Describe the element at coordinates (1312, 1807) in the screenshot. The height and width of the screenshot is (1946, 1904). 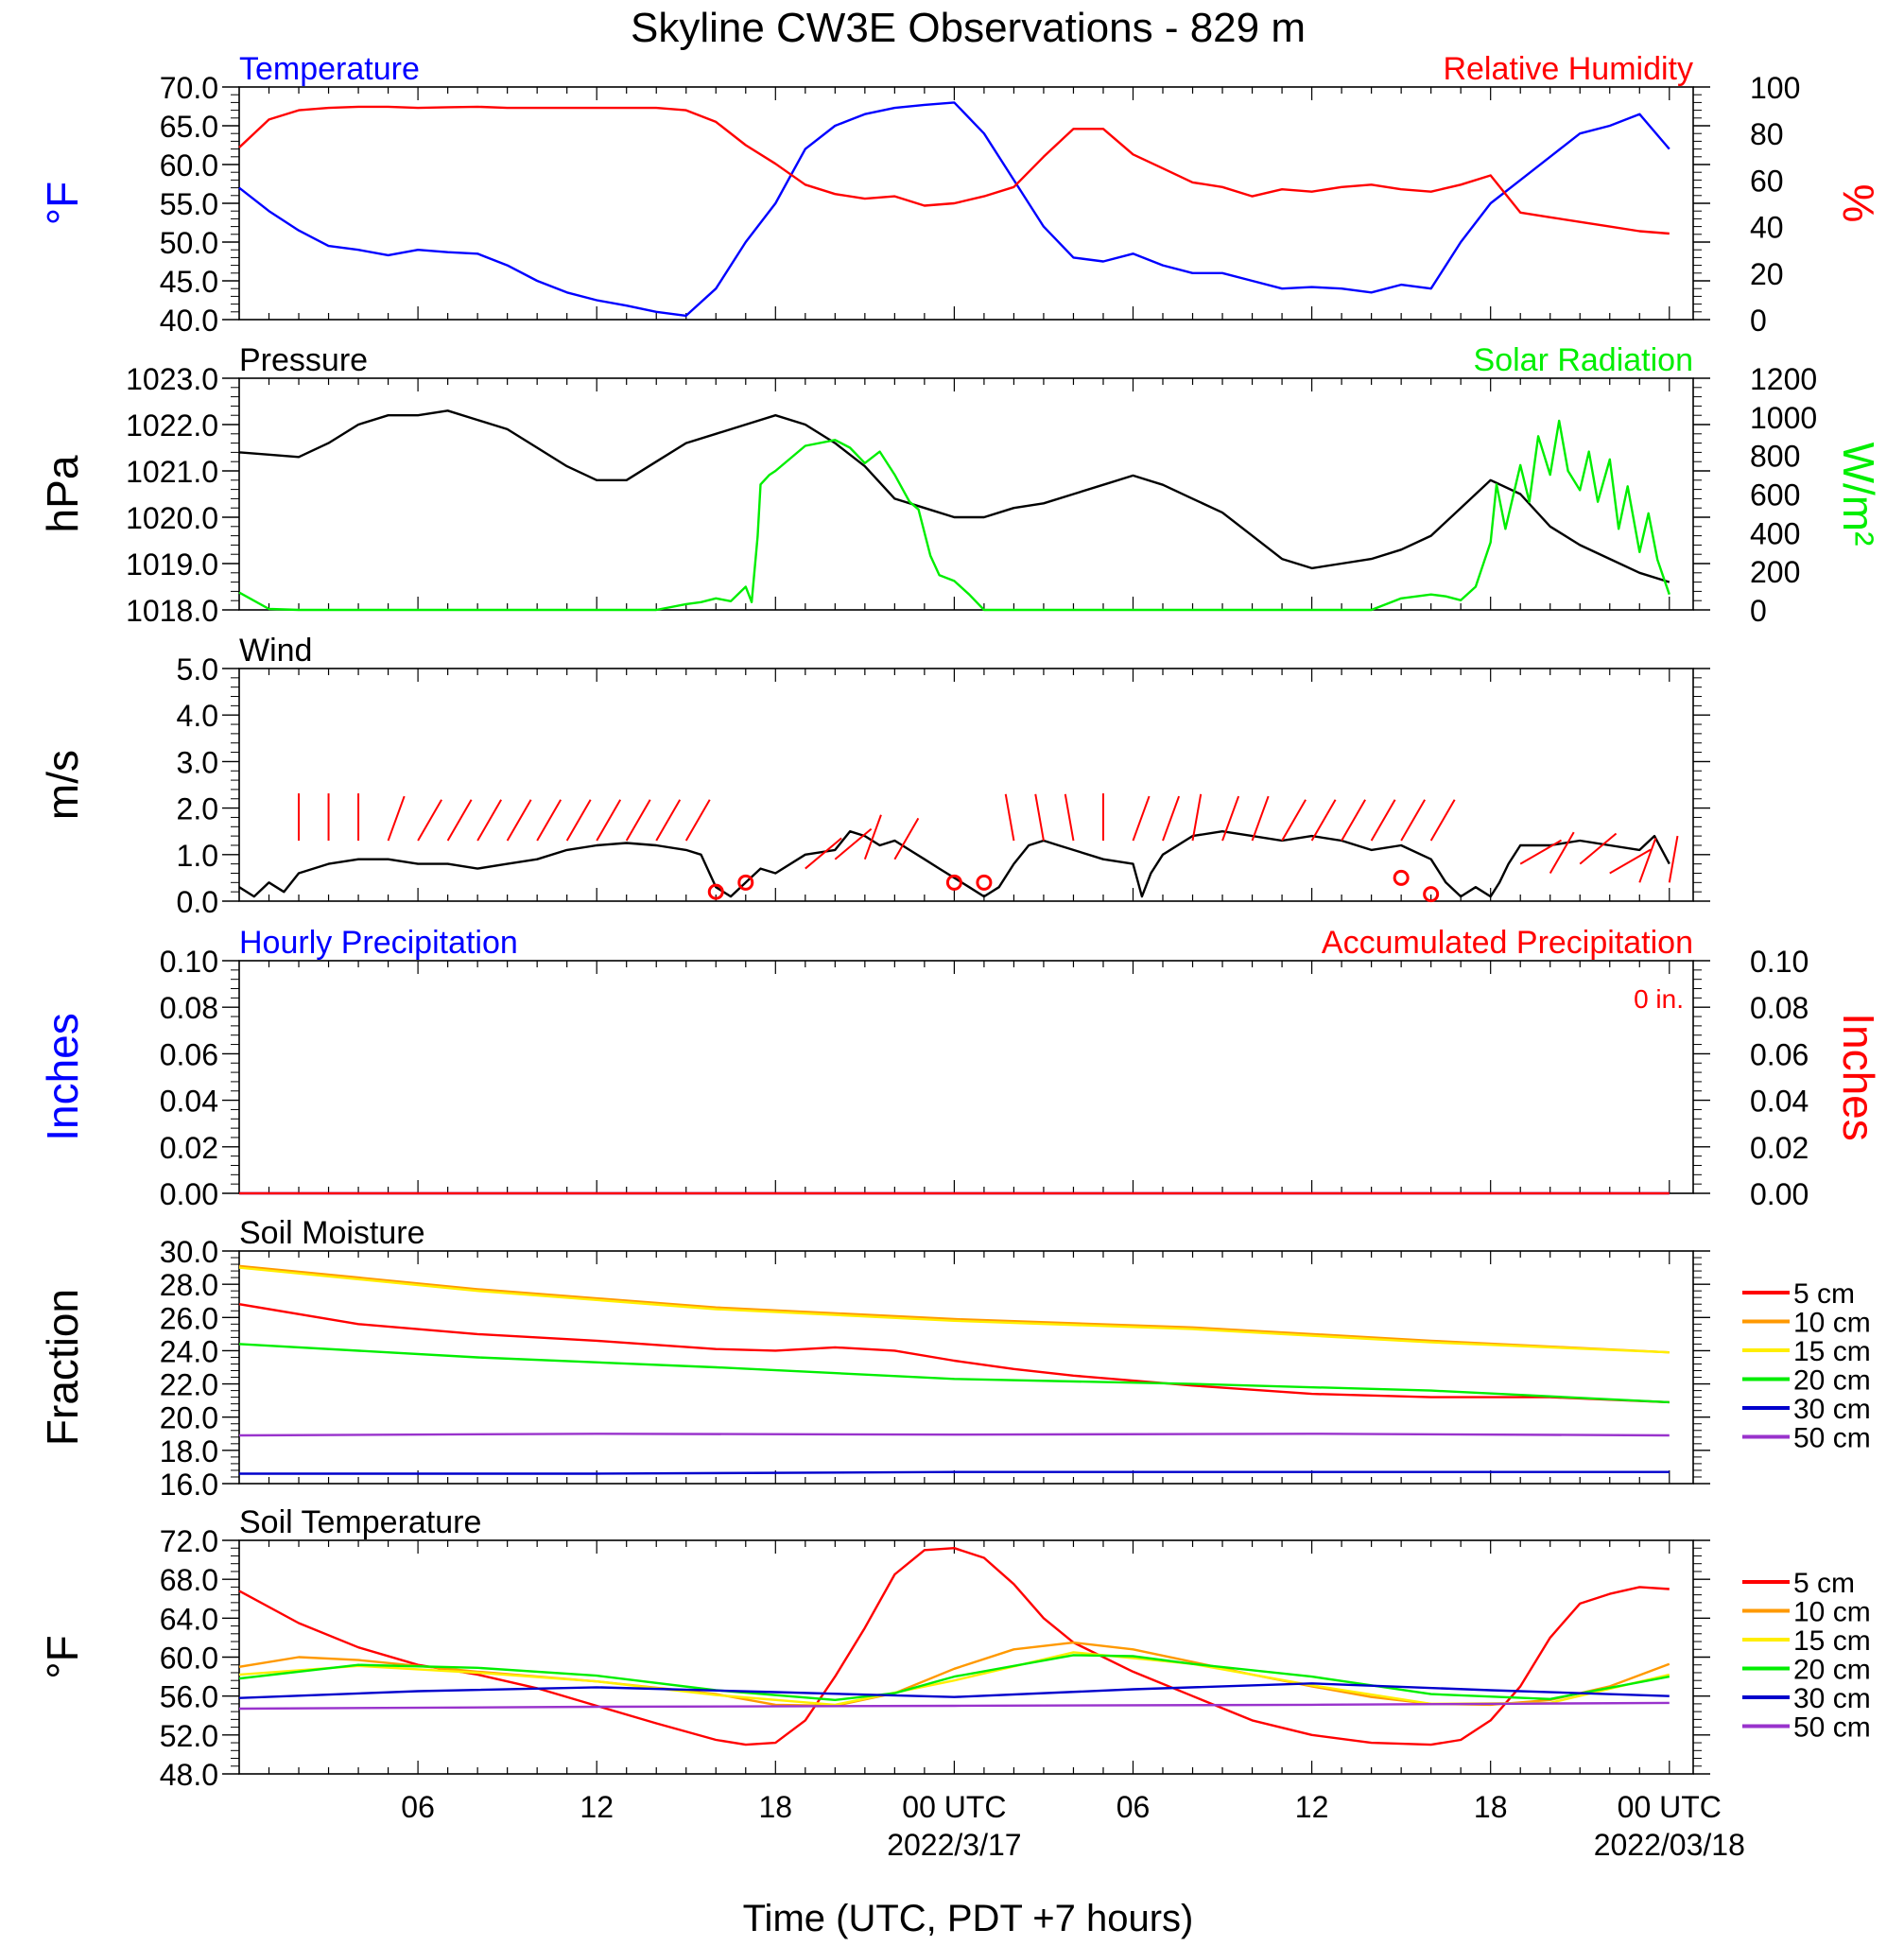
I see `x-tick-label: 12` at that location.